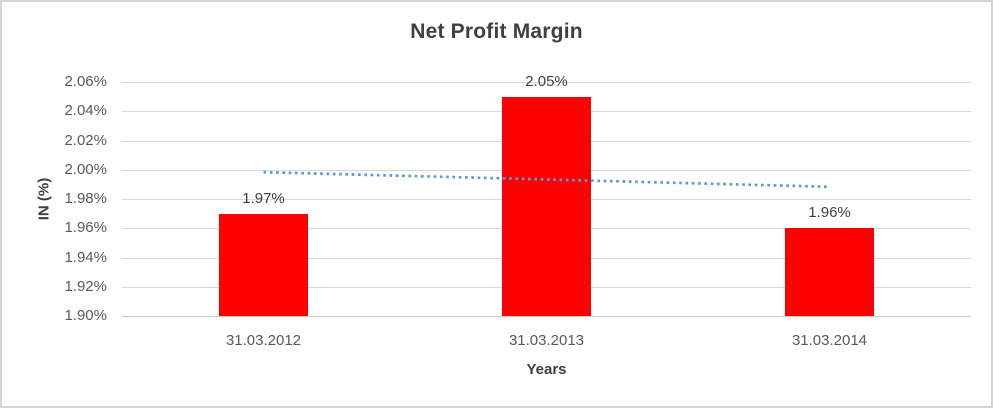 The image size is (993, 408). Describe the element at coordinates (546, 340) in the screenshot. I see `x-tick-label: 31.03.2013` at that location.